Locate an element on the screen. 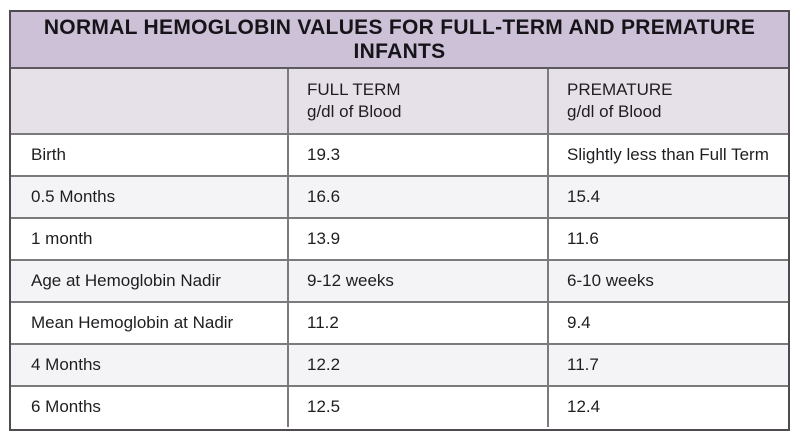 The image size is (799, 435). premature-value: 12.4 is located at coordinates (667, 407).